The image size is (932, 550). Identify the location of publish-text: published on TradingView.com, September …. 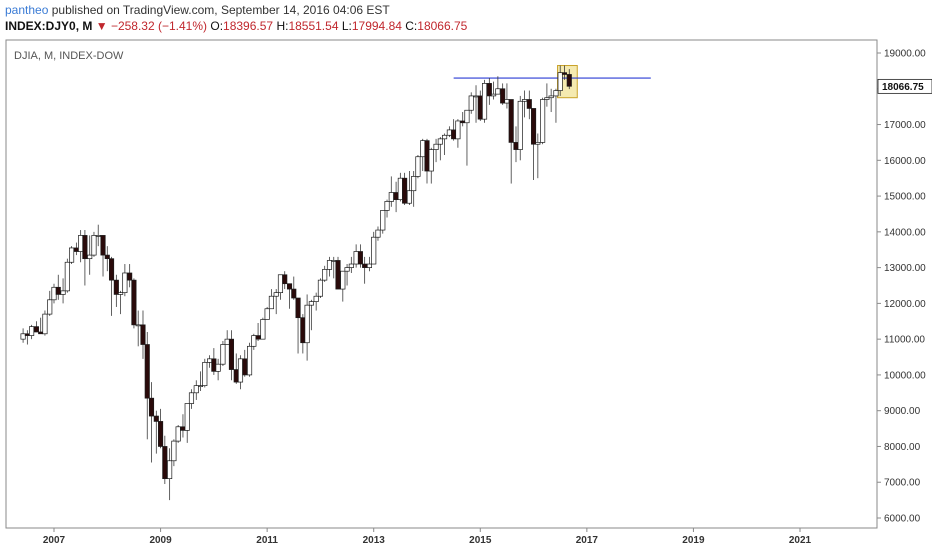
(220, 10).